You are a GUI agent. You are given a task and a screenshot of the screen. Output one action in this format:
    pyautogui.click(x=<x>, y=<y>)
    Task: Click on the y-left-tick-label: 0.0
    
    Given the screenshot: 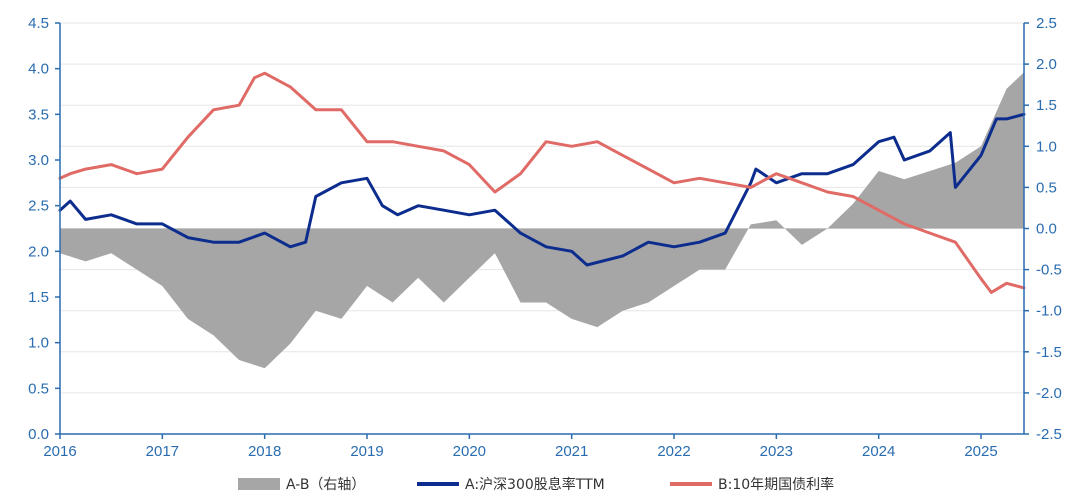 What is the action you would take?
    pyautogui.click(x=38, y=434)
    